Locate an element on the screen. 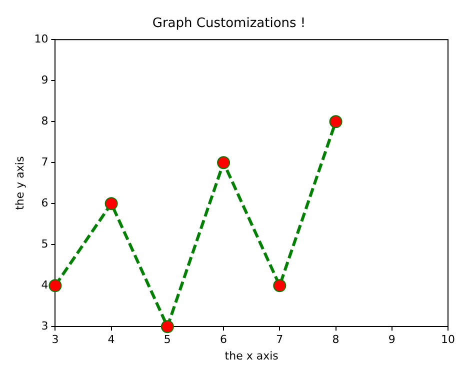 This screenshot has width=474, height=367. y-tick-label: 4 is located at coordinates (44, 285).